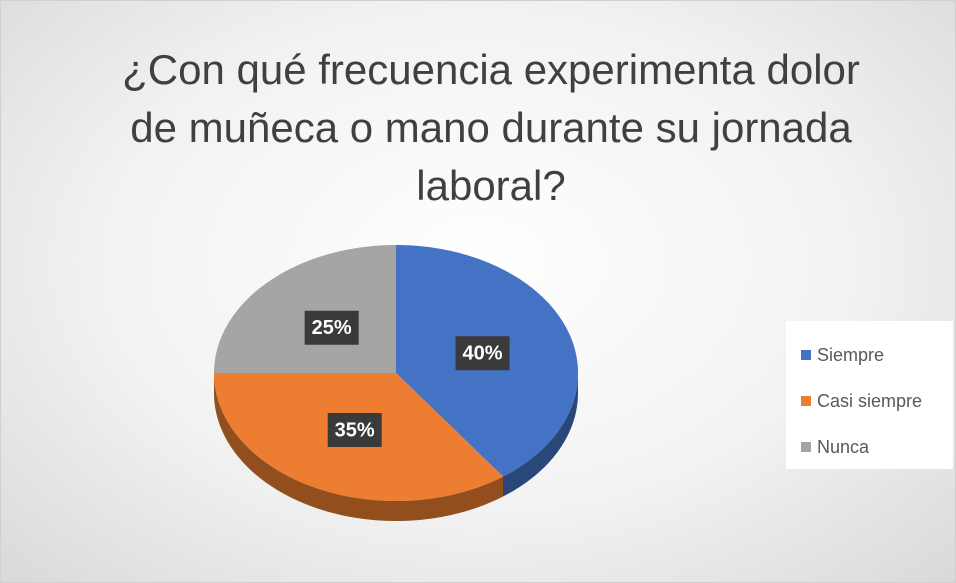 The height and width of the screenshot is (583, 956). I want to click on data-label: 35%, so click(355, 430).